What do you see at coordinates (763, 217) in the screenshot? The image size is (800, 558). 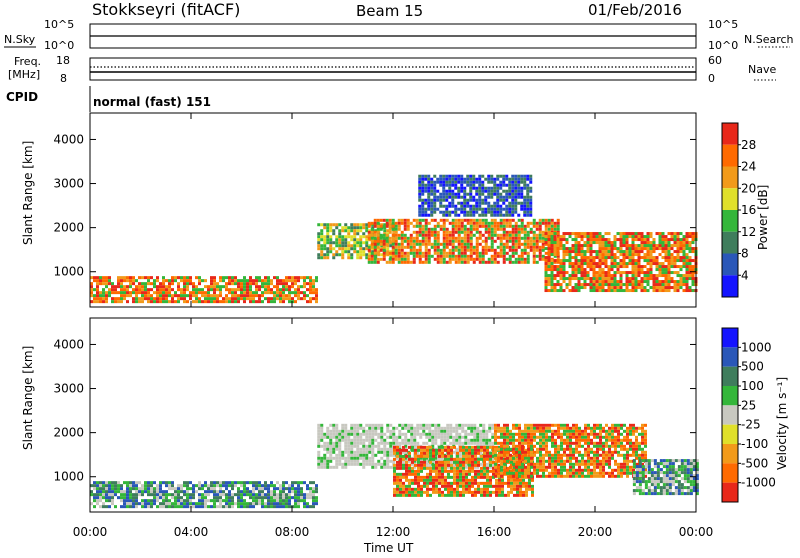 I see `power-colorbar-label: Power [dB]` at bounding box center [763, 217].